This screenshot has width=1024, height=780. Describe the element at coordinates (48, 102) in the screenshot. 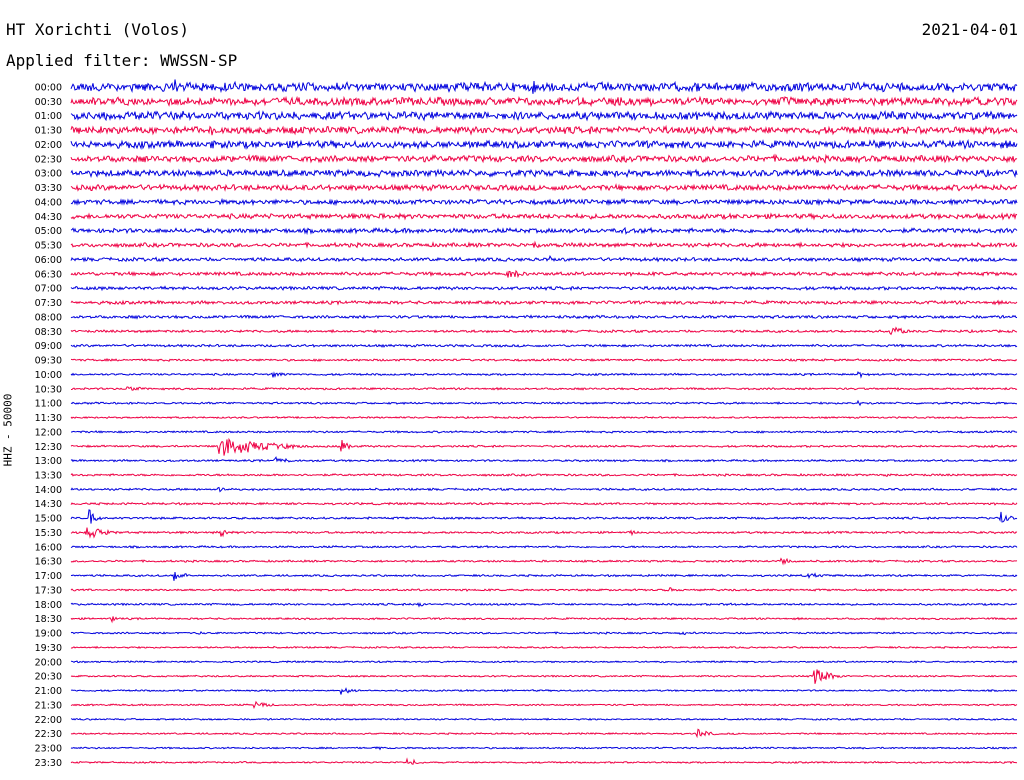

I see `y-tick-label: 00:30` at that location.